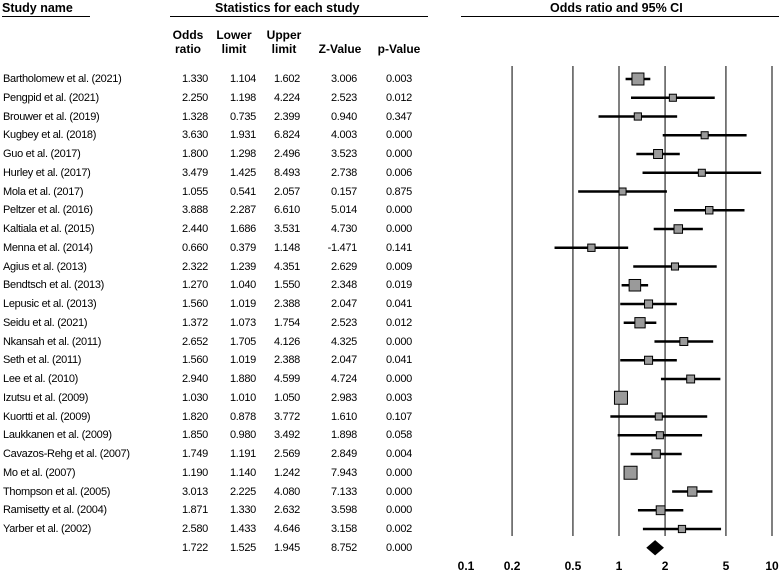  What do you see at coordinates (286, 135) in the screenshot?
I see `upper-cell: 6.824` at bounding box center [286, 135].